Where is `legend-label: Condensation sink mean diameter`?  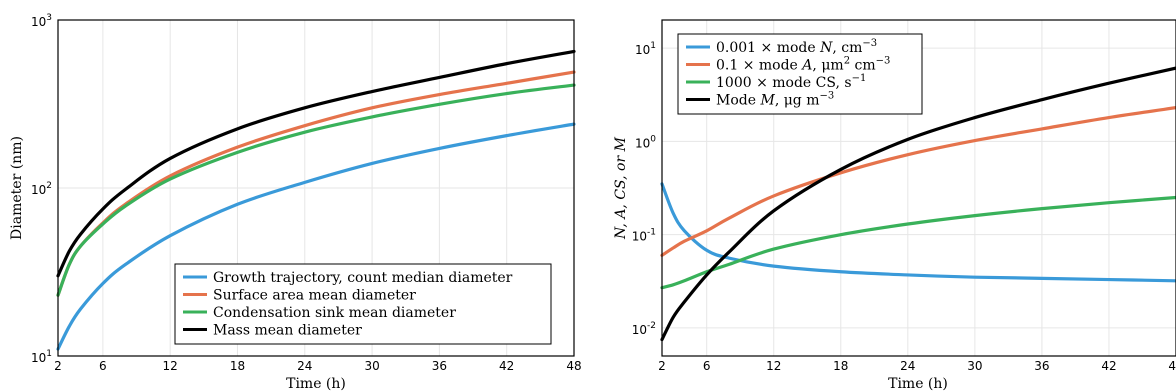
legend-label: Condensation sink mean diameter is located at coordinates (334, 313).